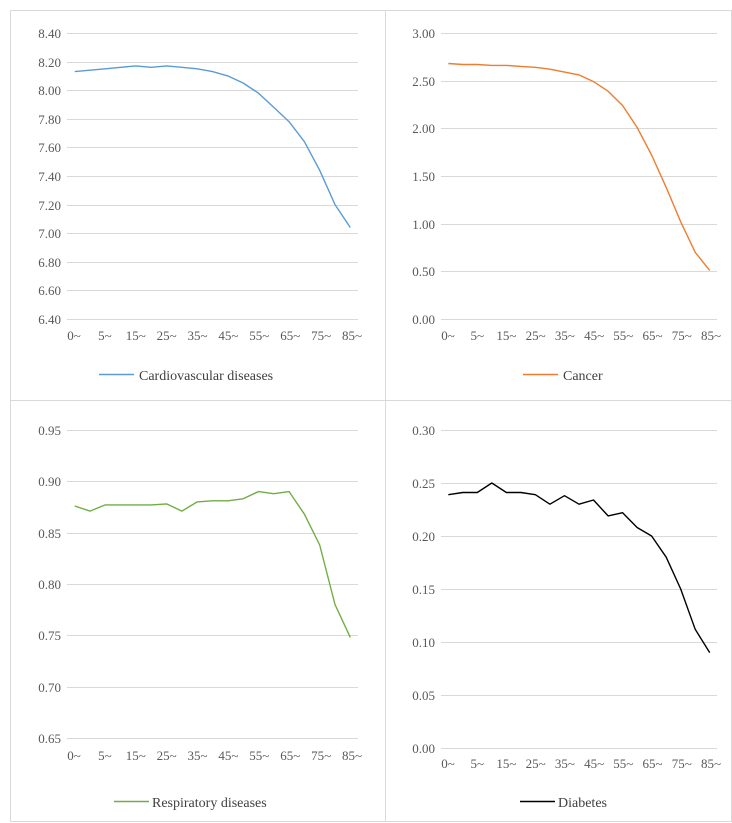 Image resolution: width=732 pixels, height=823 pixels. Describe the element at coordinates (49, 481) in the screenshot. I see `y-tick-label: 0.90` at that location.